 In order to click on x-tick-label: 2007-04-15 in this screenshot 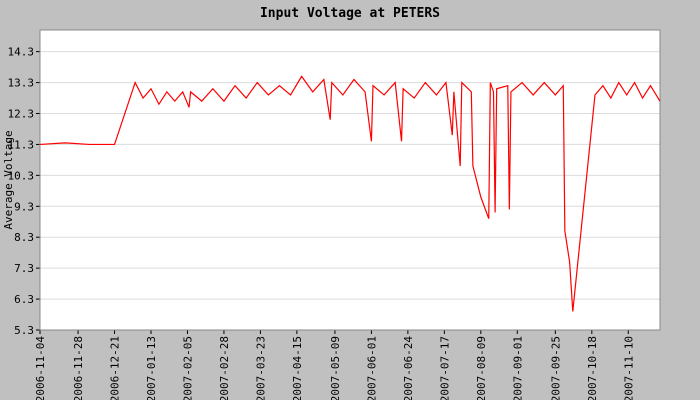, I will do `click(297, 368)`.